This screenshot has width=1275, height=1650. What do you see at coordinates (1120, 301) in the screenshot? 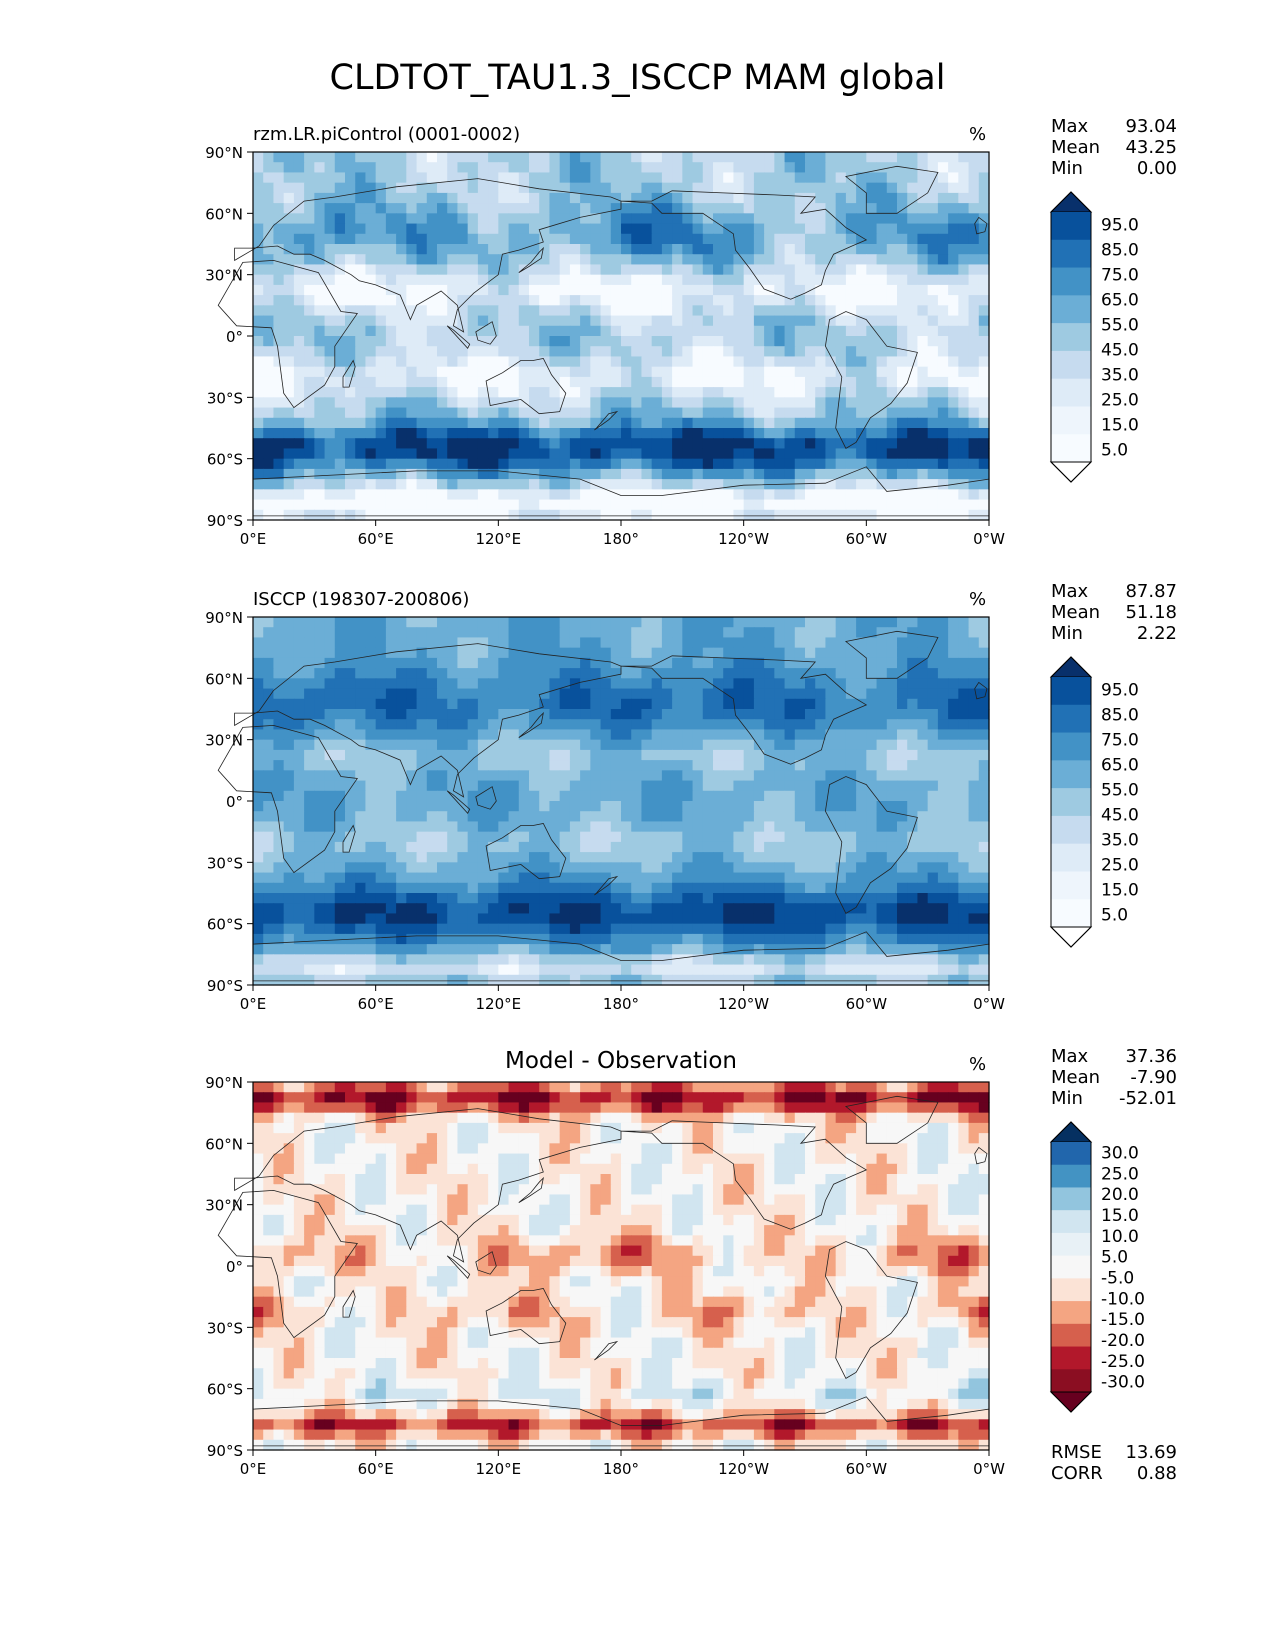
I see `colorbar-label: 65.0` at bounding box center [1120, 301].